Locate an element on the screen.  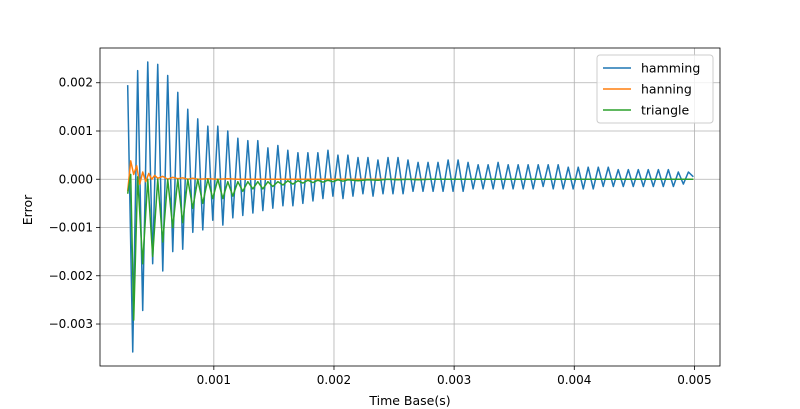
x-tick-label: 0.001 is located at coordinates (214, 380).